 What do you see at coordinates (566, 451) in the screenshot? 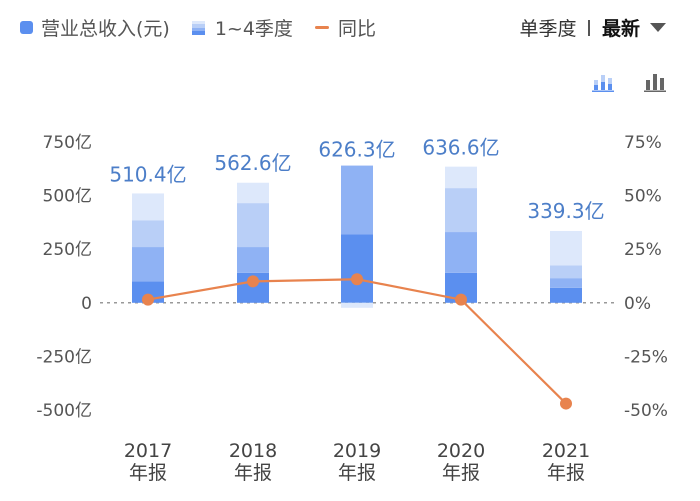
I see `x-tick-year: 2021` at bounding box center [566, 451].